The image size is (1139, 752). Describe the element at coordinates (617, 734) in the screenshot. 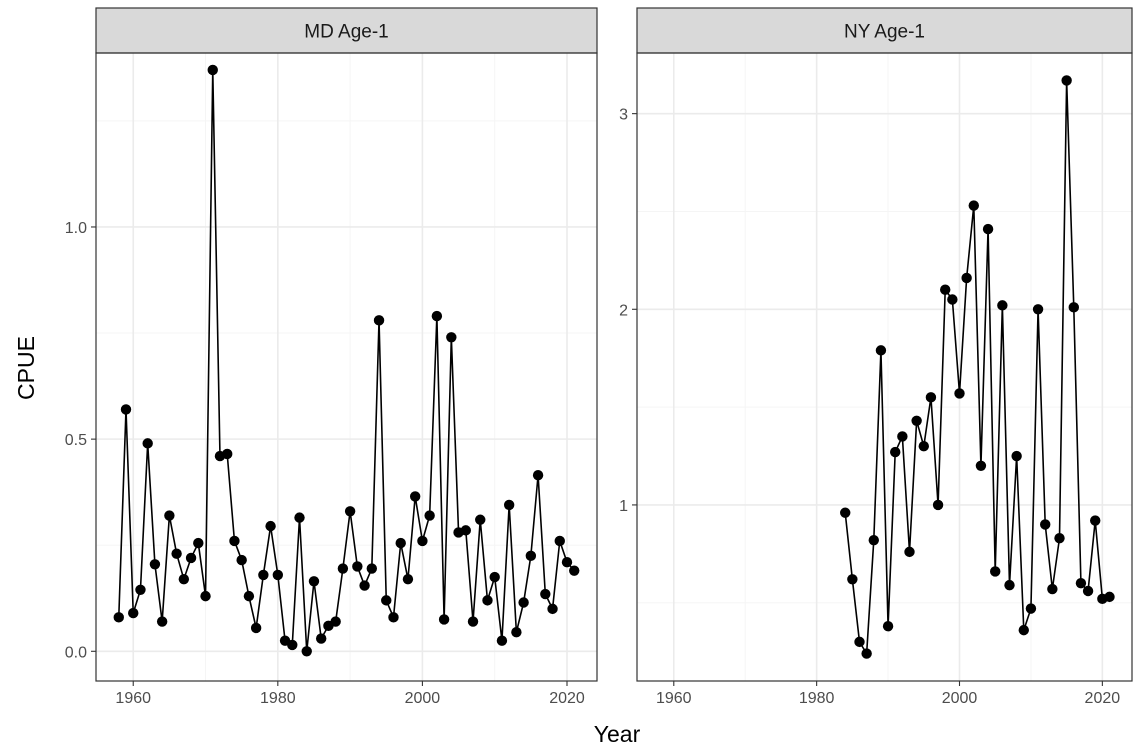

I see `x-axis-title: Year` at that location.